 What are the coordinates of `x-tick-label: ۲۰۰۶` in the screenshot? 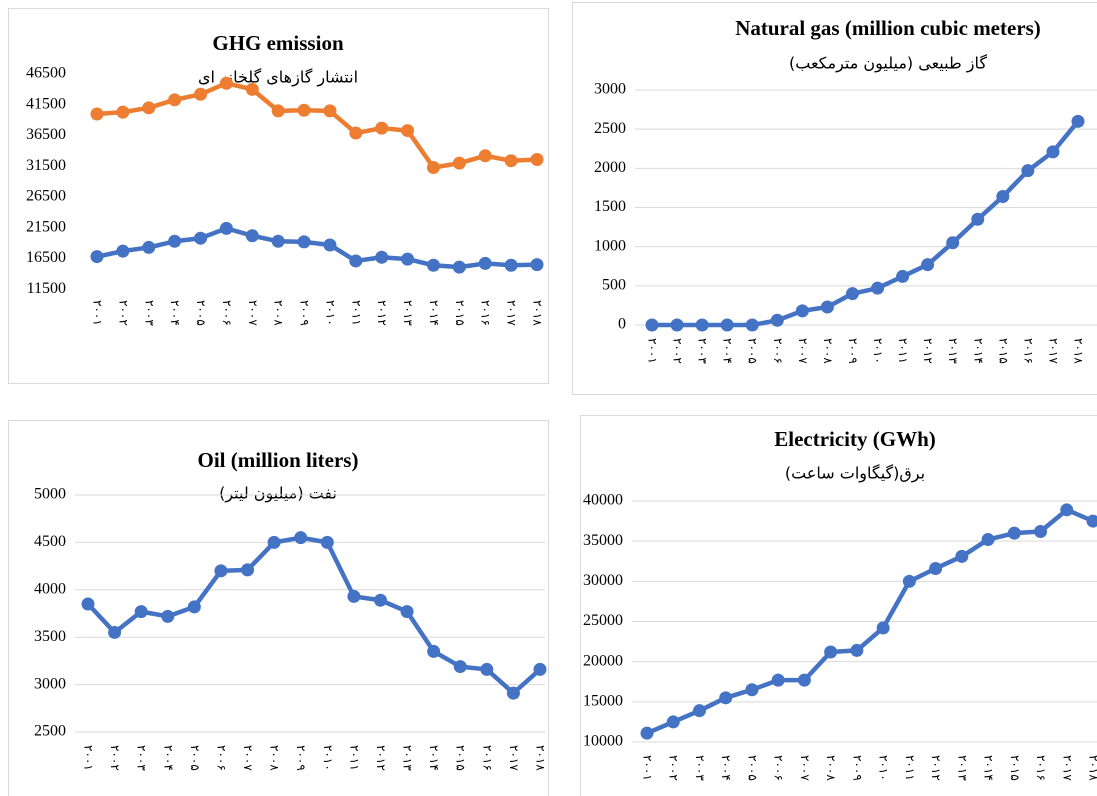 It's located at (221, 758).